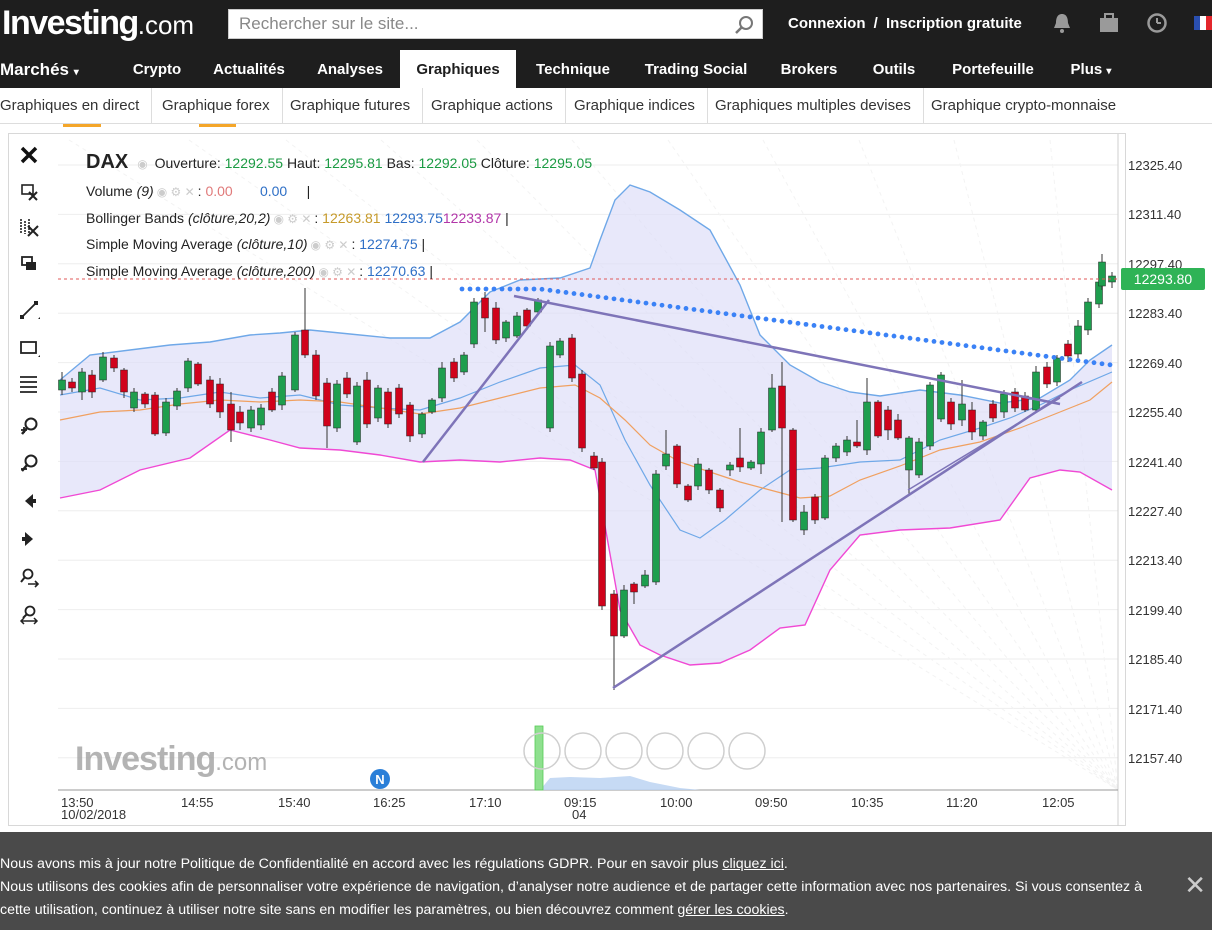  I want to click on nav-item-technique: Technique, so click(573, 69).